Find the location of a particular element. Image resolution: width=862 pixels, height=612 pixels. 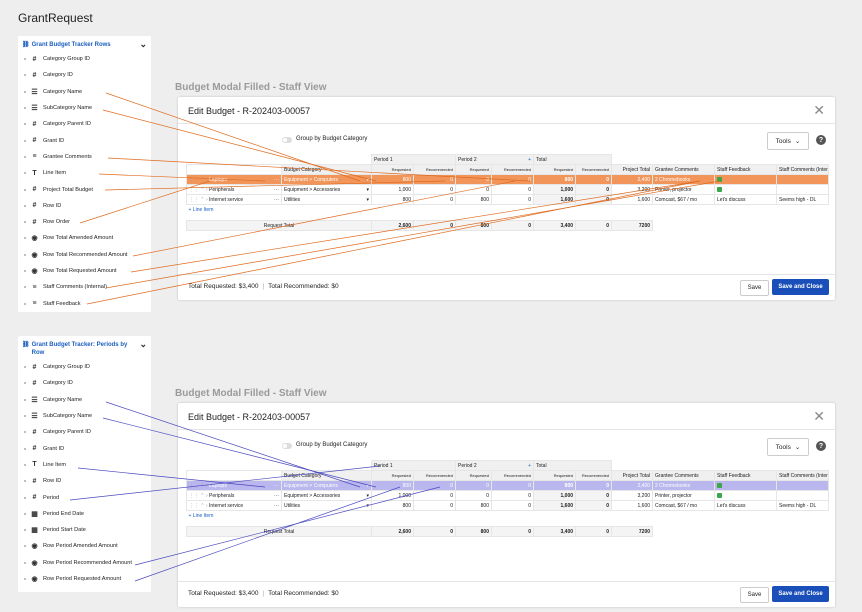

panel-header: ⛓ Grant Budget Tracker Rows ⌄ is located at coordinates (84, 43).